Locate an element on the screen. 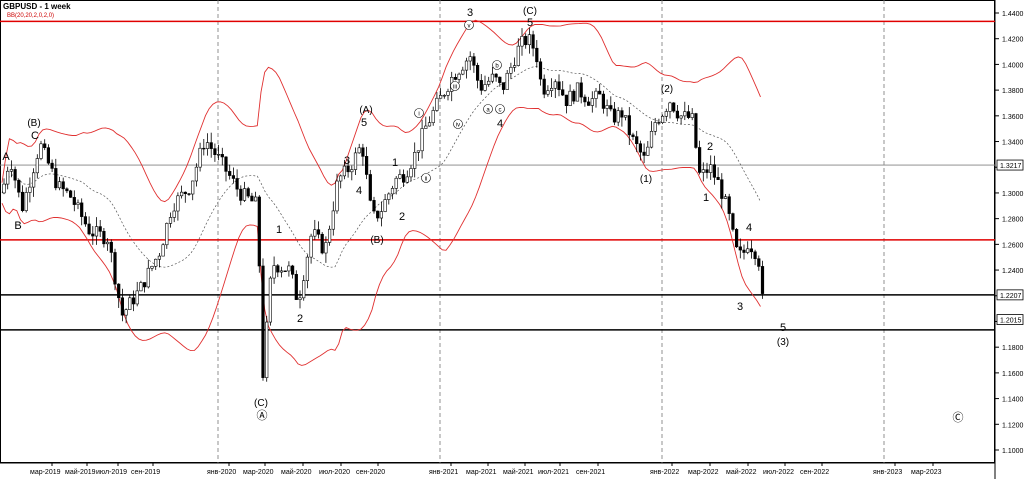 This screenshot has width=1024, height=484. wave-label: B is located at coordinates (17, 226).